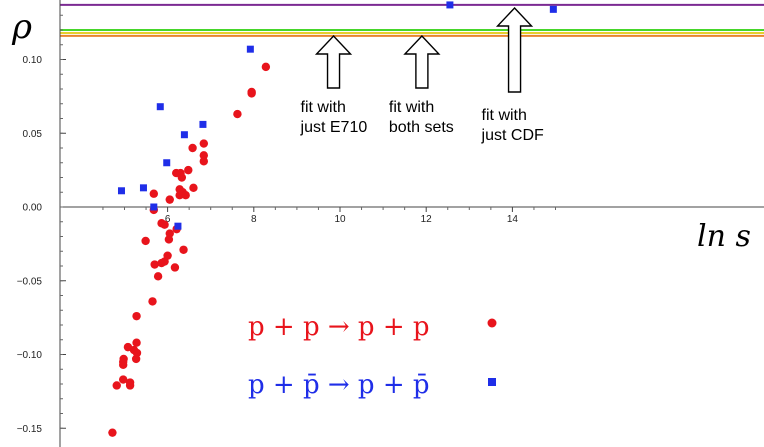  What do you see at coordinates (492, 323) in the screenshot?
I see `legend-marker-pp` at bounding box center [492, 323].